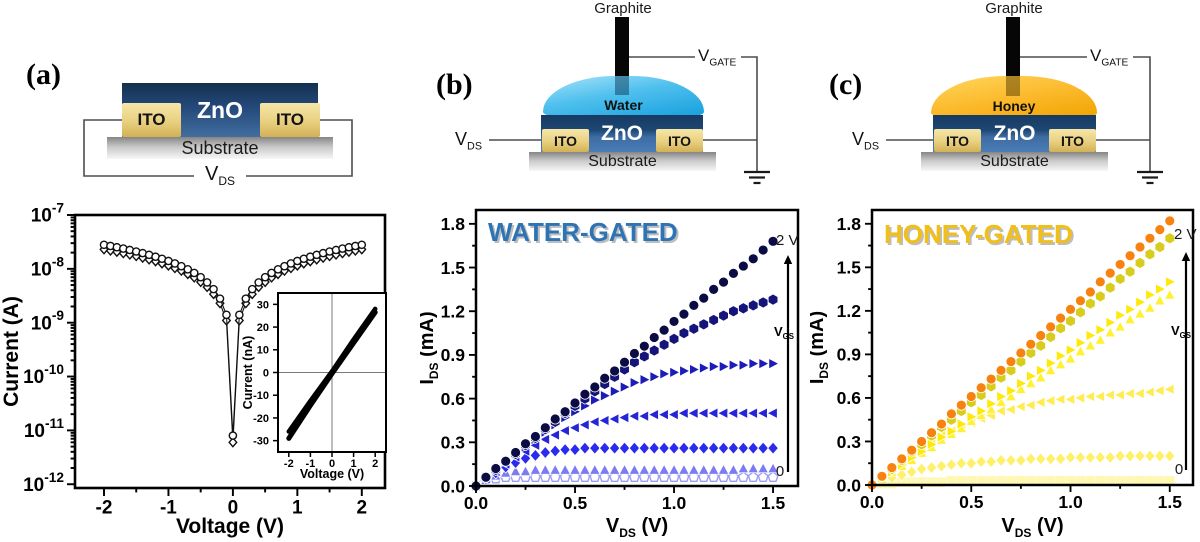  Describe the element at coordinates (622, 47) in the screenshot. I see `graphite-rod` at that location.